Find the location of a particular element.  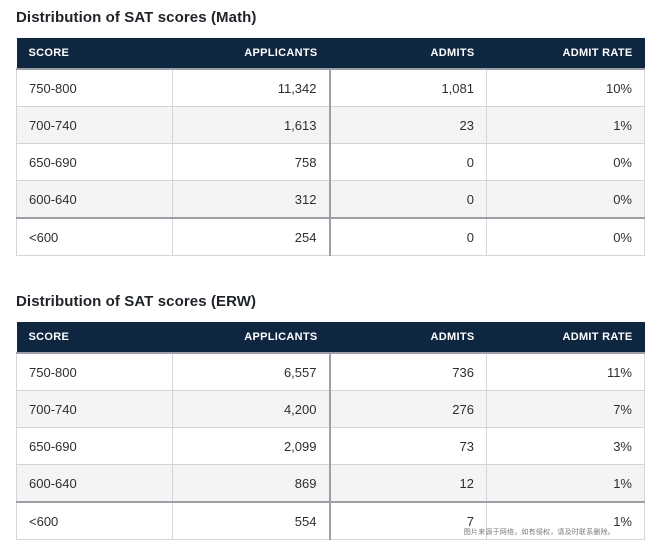

table-row: 750-800 6,557 736 11% is located at coordinates (330, 371).